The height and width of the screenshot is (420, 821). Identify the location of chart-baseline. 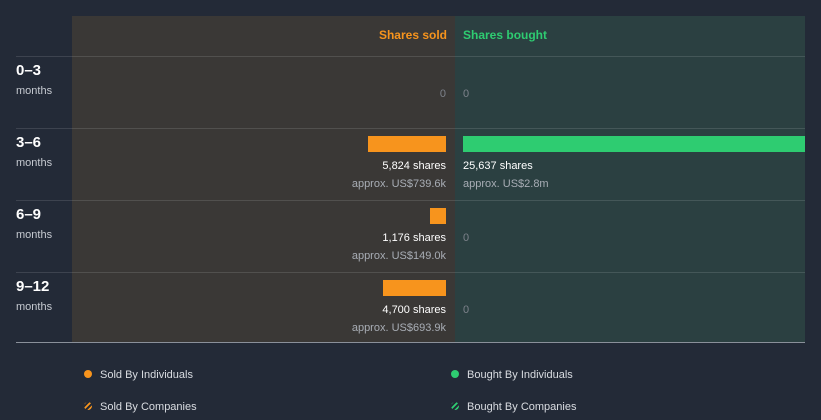
(410, 342).